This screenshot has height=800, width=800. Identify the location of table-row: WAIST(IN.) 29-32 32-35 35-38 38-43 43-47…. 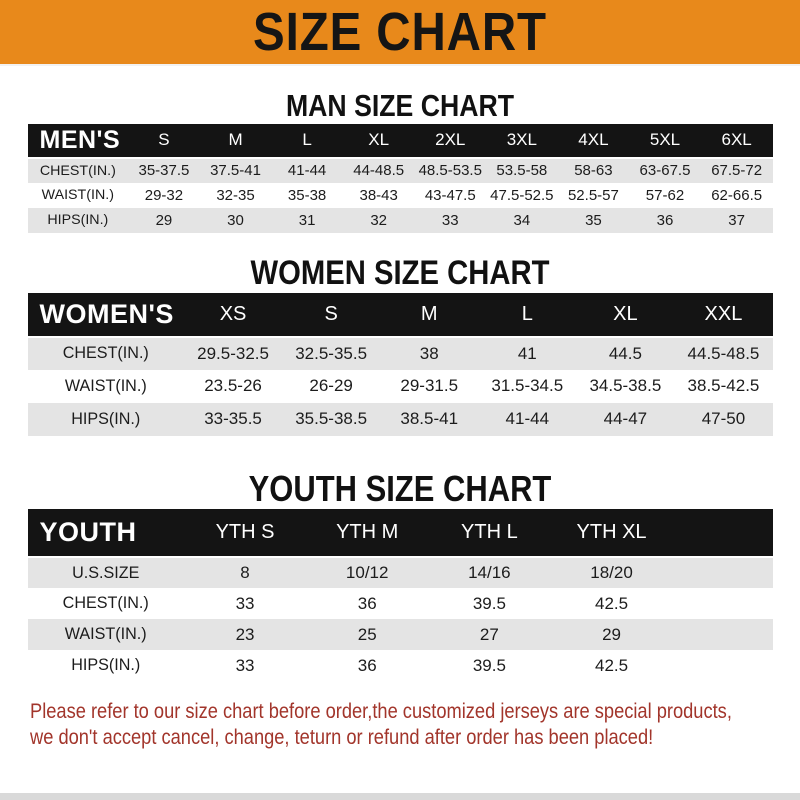
(400, 195).